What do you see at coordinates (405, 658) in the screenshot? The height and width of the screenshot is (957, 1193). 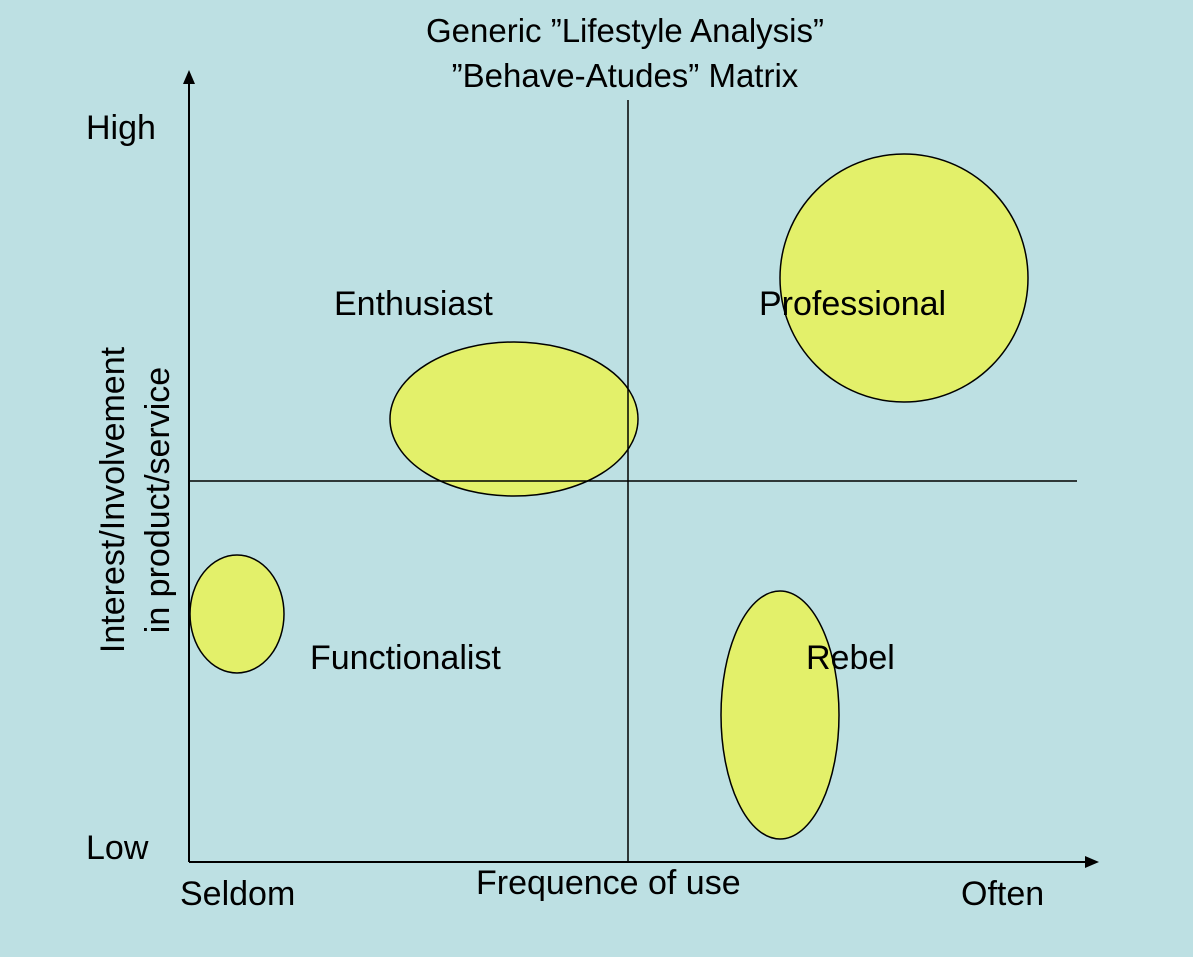 I see `segment-label-functionalist: Functionalist` at bounding box center [405, 658].